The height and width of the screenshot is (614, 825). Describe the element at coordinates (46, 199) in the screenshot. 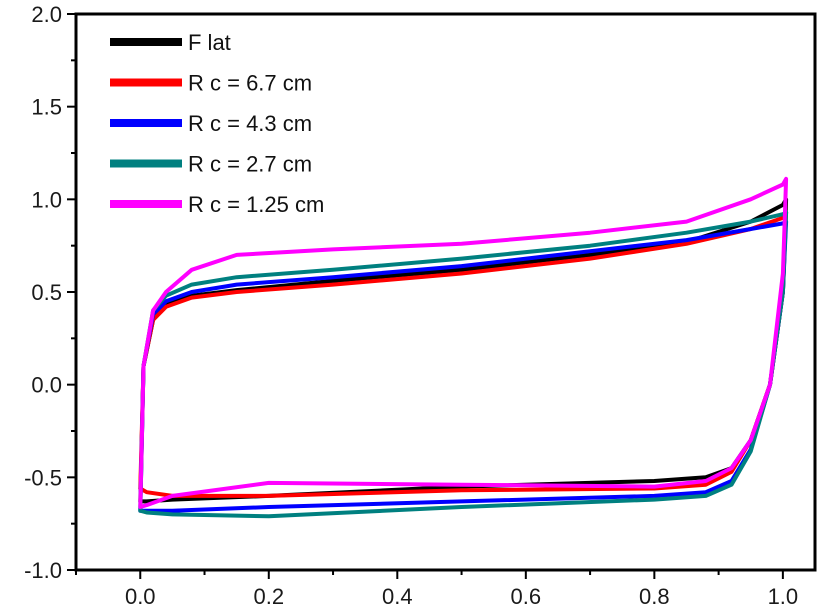

I see `y-tick-label: 1.0` at that location.